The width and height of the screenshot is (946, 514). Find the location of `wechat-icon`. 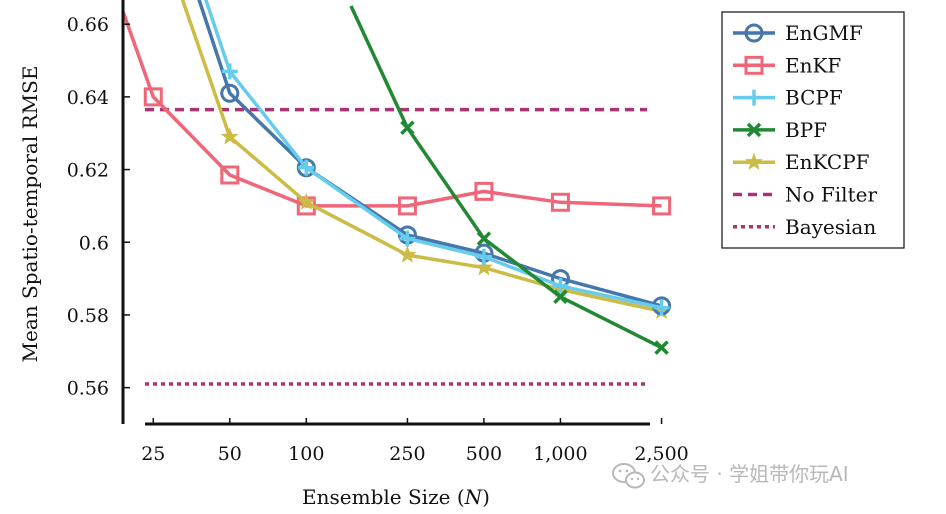

wechat-icon is located at coordinates (628, 476).